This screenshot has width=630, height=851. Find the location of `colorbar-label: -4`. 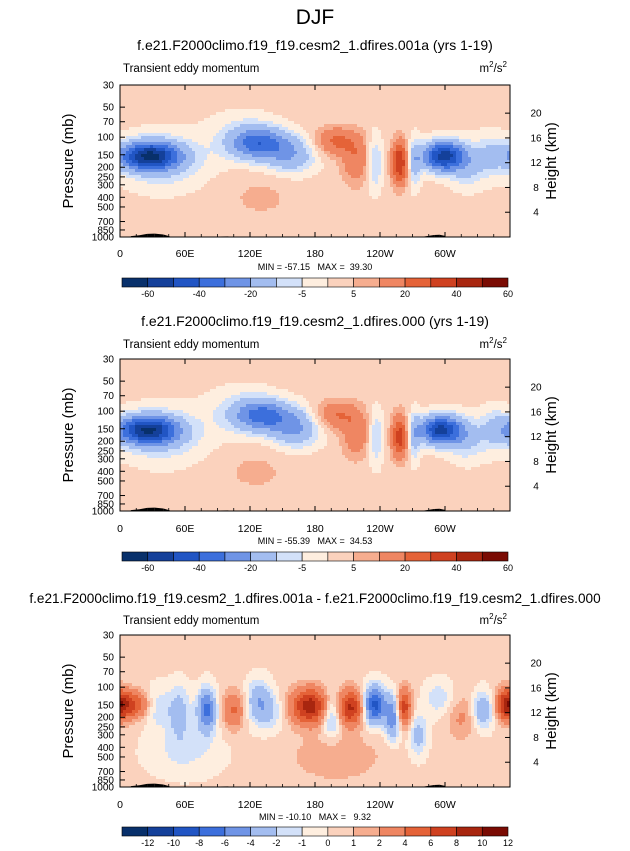

colorbar-label: -4 is located at coordinates (251, 843).